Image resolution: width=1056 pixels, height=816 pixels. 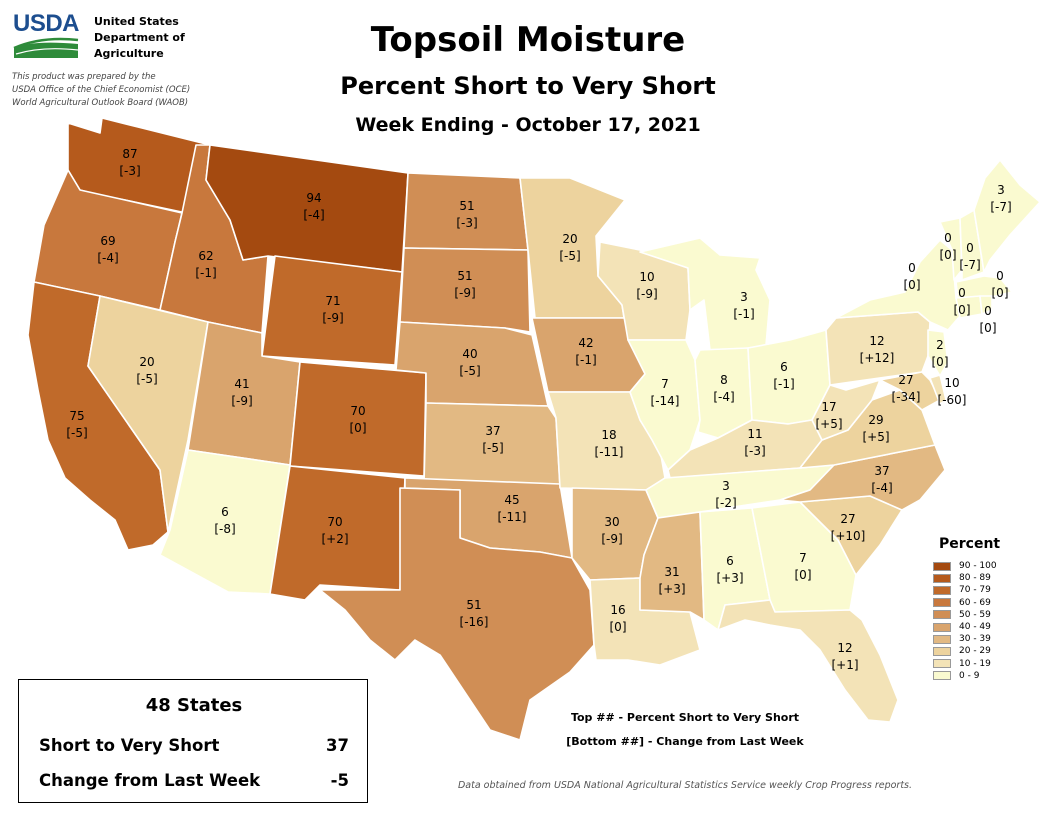 What do you see at coordinates (205, 264) in the screenshot?
I see `state-label-ID: 62 [-1]` at bounding box center [205, 264].